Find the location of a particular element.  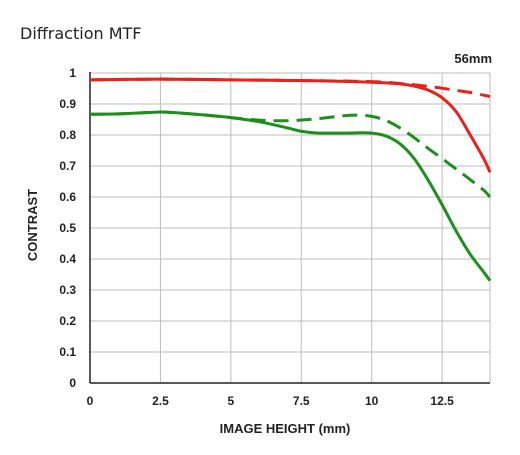

x-tick-label: 10 is located at coordinates (372, 401).